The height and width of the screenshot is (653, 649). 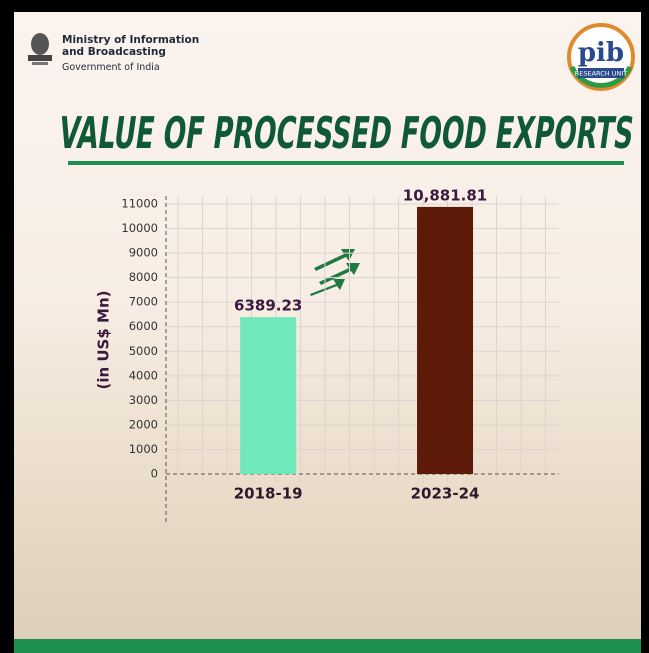 I want to click on y-tick-label: 1000, so click(x=143, y=449).